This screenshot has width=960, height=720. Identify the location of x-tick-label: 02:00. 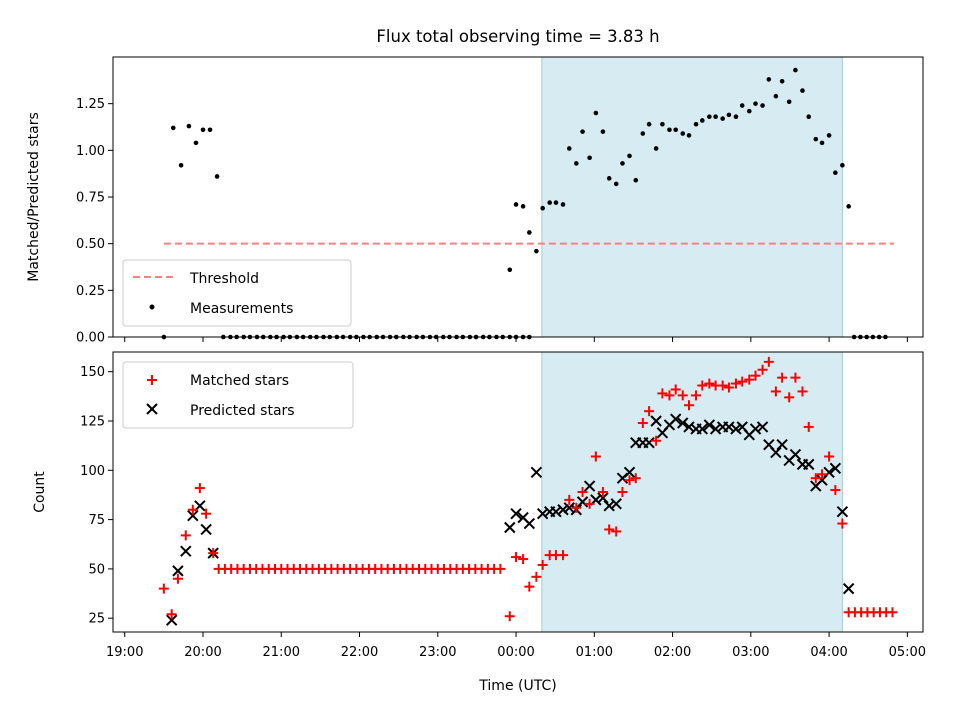
(672, 652).